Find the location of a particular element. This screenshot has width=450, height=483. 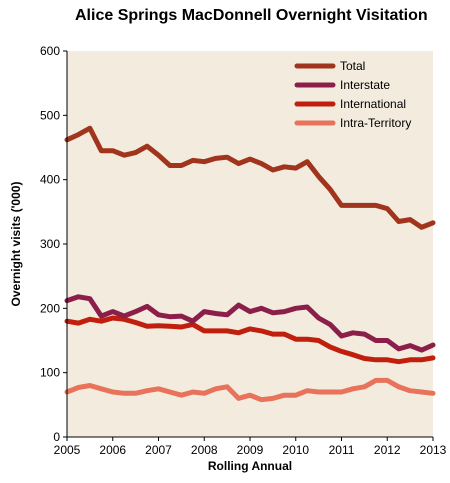

x-tick-label: 2007 is located at coordinates (158, 450).